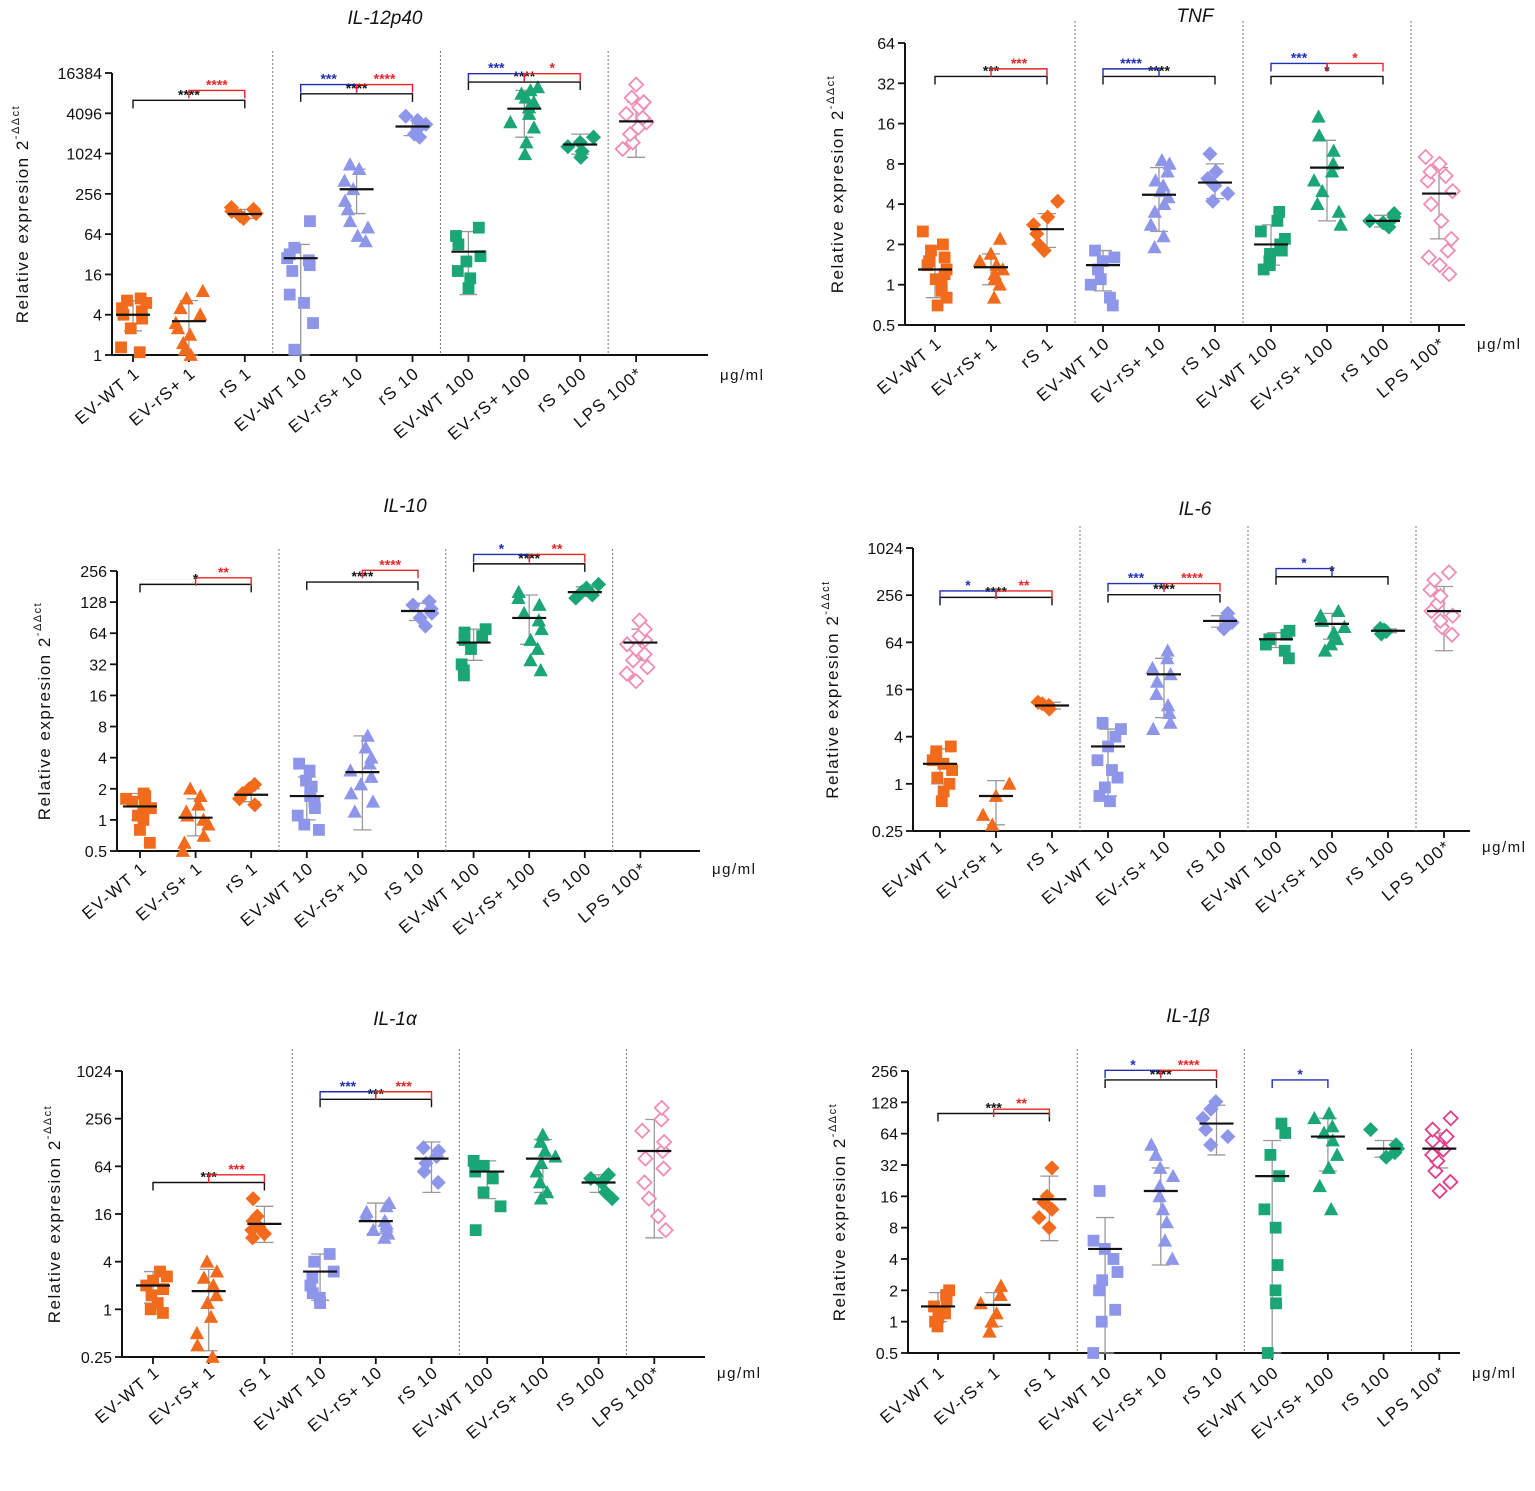 This screenshot has height=1491, width=1535. Describe the element at coordinates (1299, 60) in the screenshot. I see `significance-bracket: ***` at that location.